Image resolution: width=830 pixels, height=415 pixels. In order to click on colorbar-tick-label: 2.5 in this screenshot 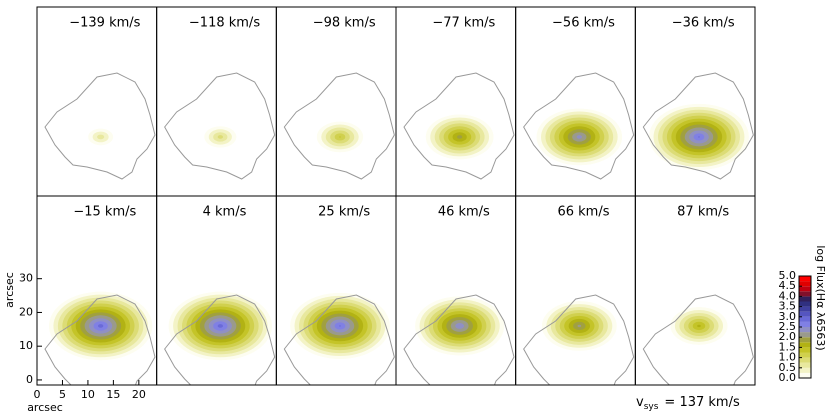, I will do `click(788, 326)`.